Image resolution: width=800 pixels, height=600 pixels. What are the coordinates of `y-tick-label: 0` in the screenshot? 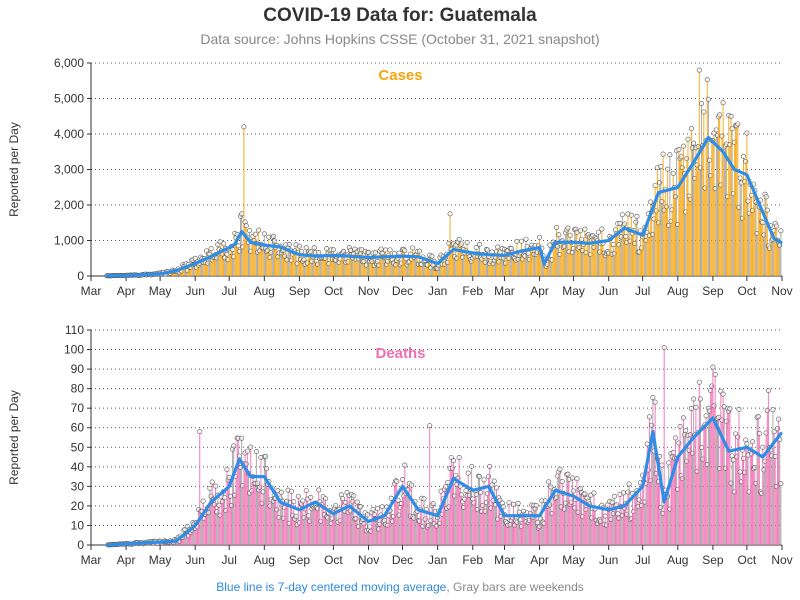 It's located at (80, 276).